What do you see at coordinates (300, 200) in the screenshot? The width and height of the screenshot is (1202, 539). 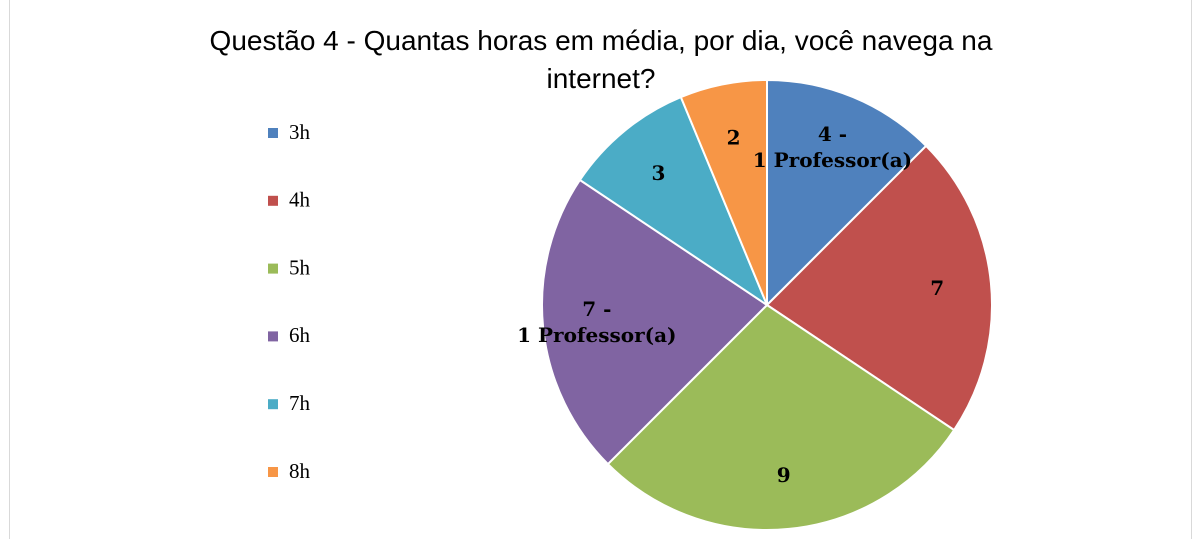 I see `legend-label: 4h` at bounding box center [300, 200].